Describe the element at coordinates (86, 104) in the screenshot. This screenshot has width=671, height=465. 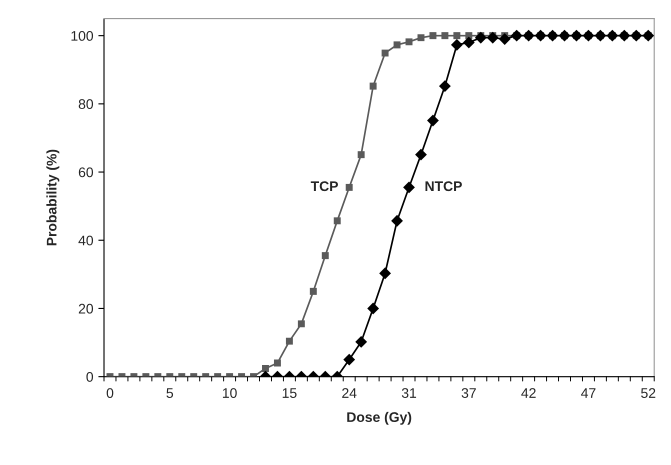
I see `y-tick-label: 80` at that location.